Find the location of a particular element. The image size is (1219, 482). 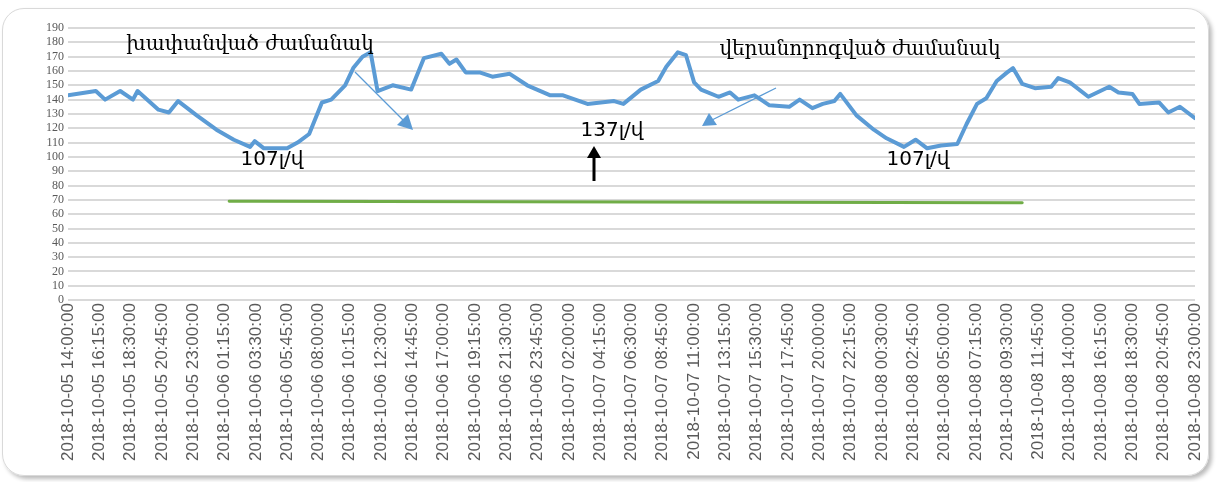

x-tick-label: 2018-10-06 05:45:00 is located at coordinates (286, 382).